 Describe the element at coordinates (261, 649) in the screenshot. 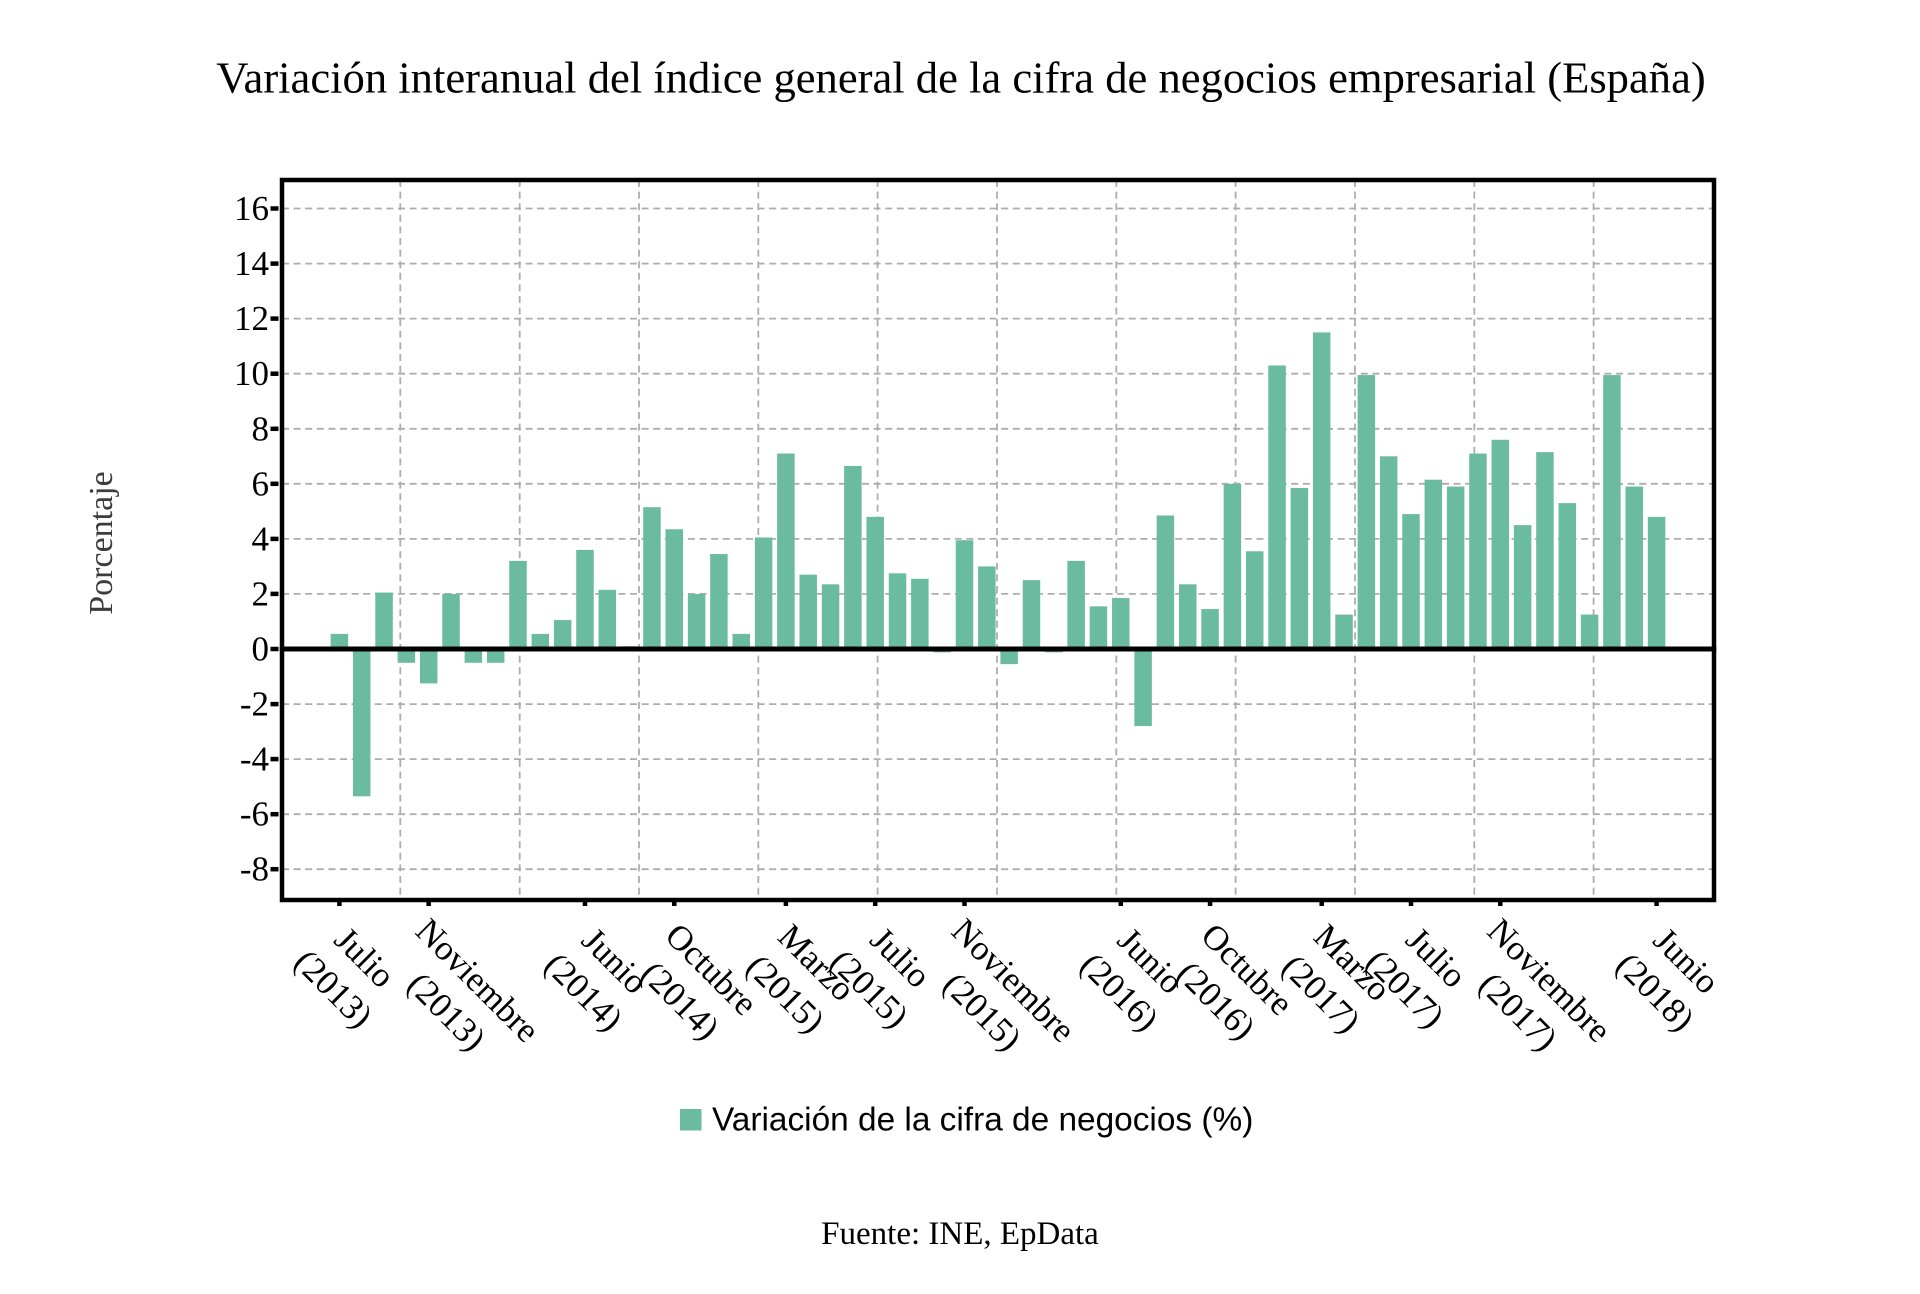

I see `svg-text: 0` at that location.